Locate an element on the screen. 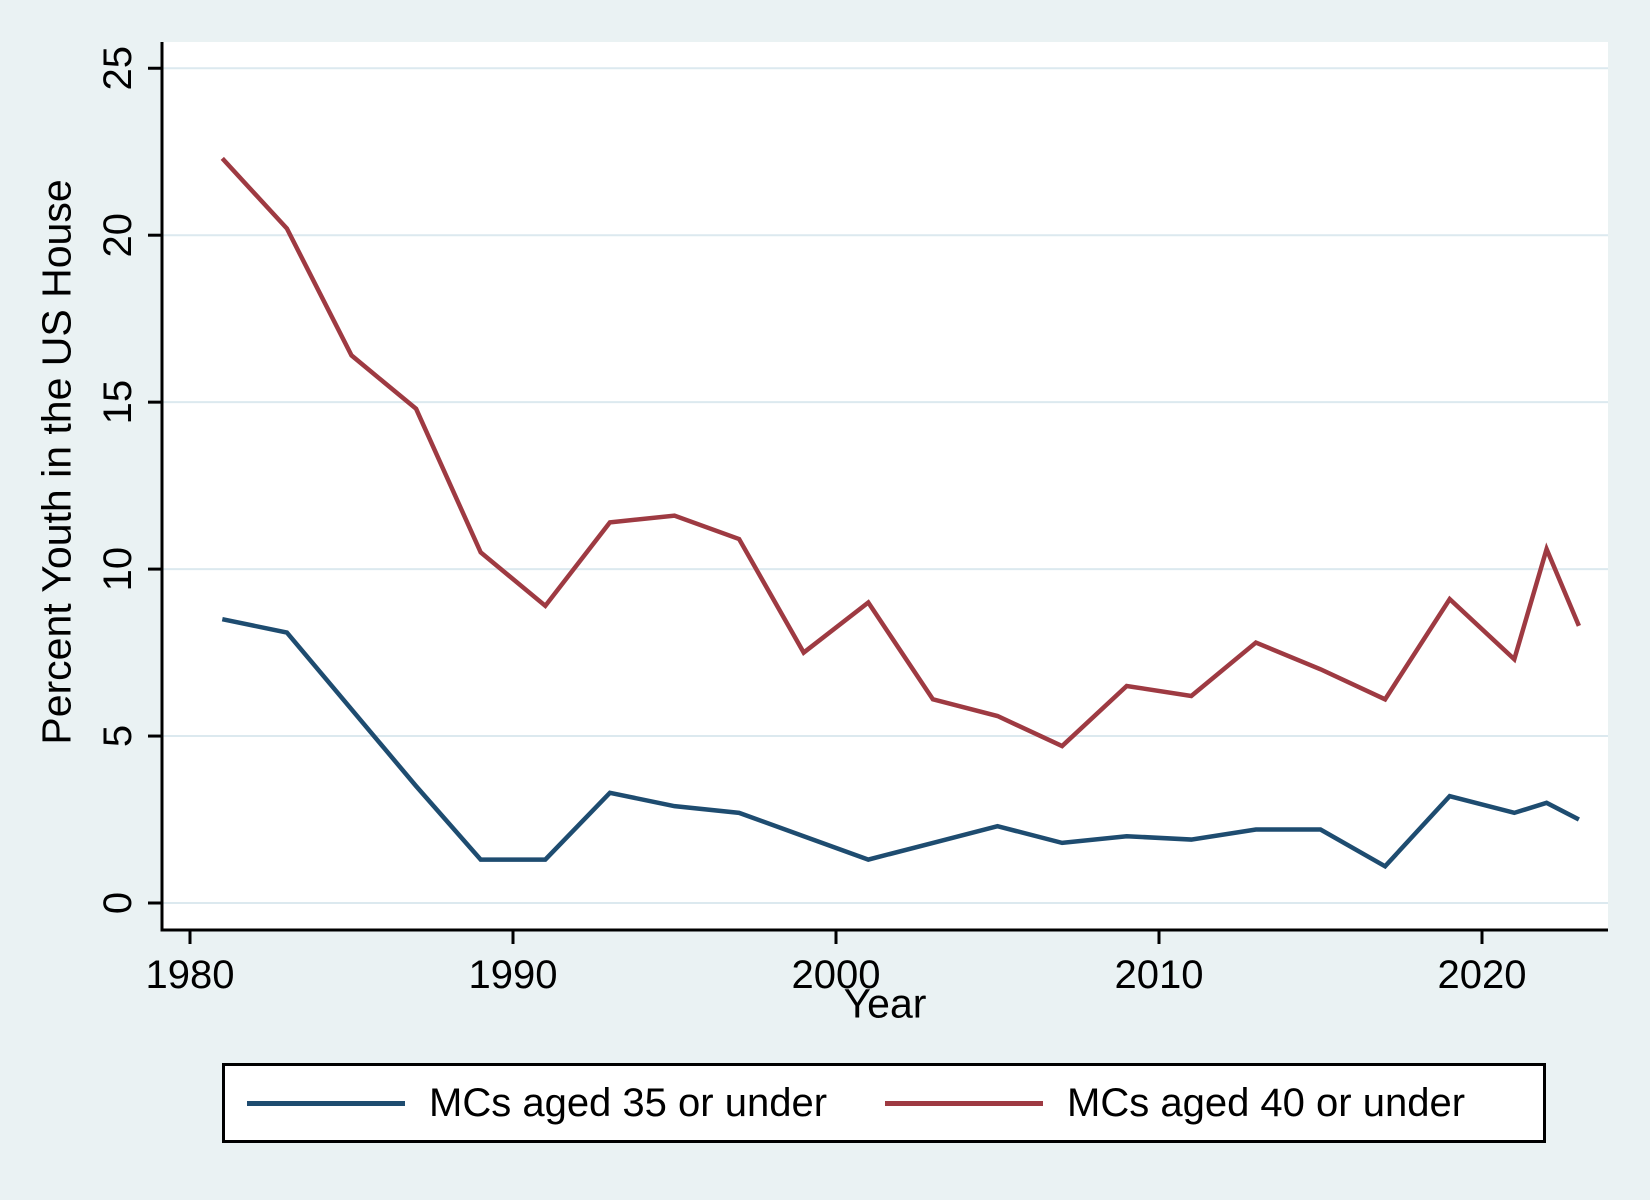 The width and height of the screenshot is (1650, 1200). y-tick-label-25: 25 is located at coordinates (118, 68).